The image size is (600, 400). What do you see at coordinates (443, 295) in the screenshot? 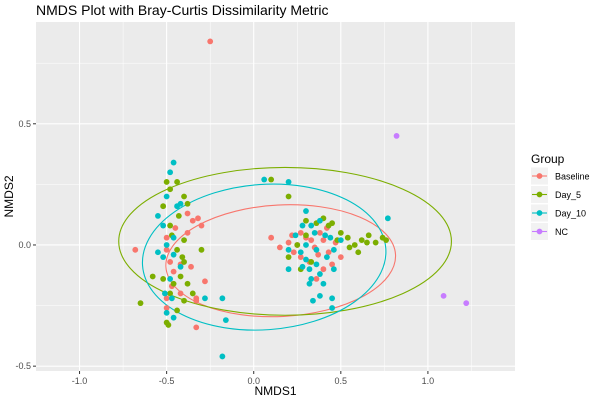
I see `point-nc` at bounding box center [443, 295].